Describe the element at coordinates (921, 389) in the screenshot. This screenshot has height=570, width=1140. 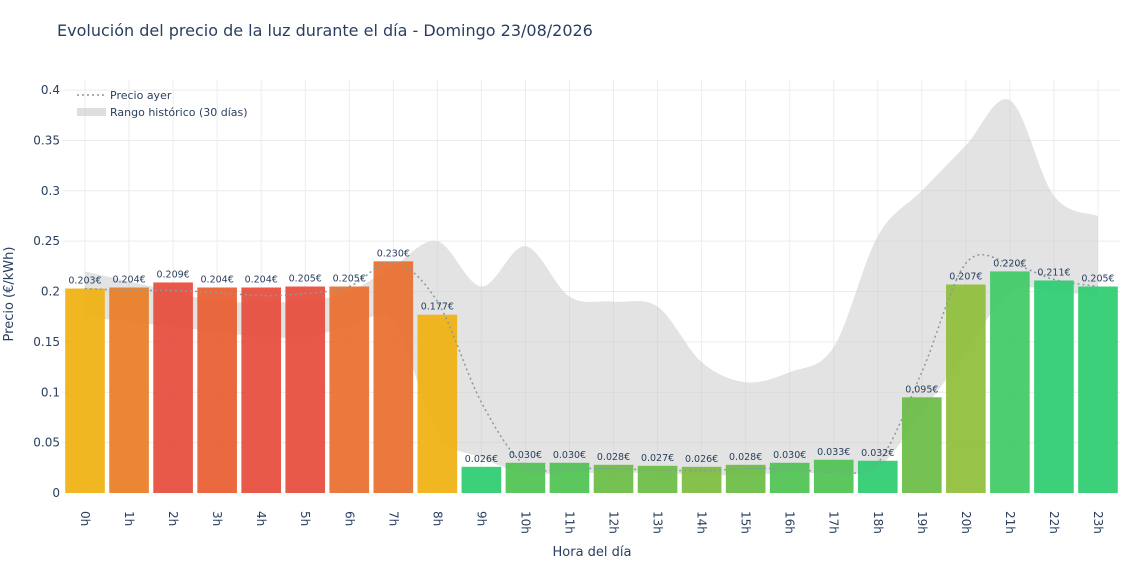
I see `bar-value-label: 0.095€` at that location.